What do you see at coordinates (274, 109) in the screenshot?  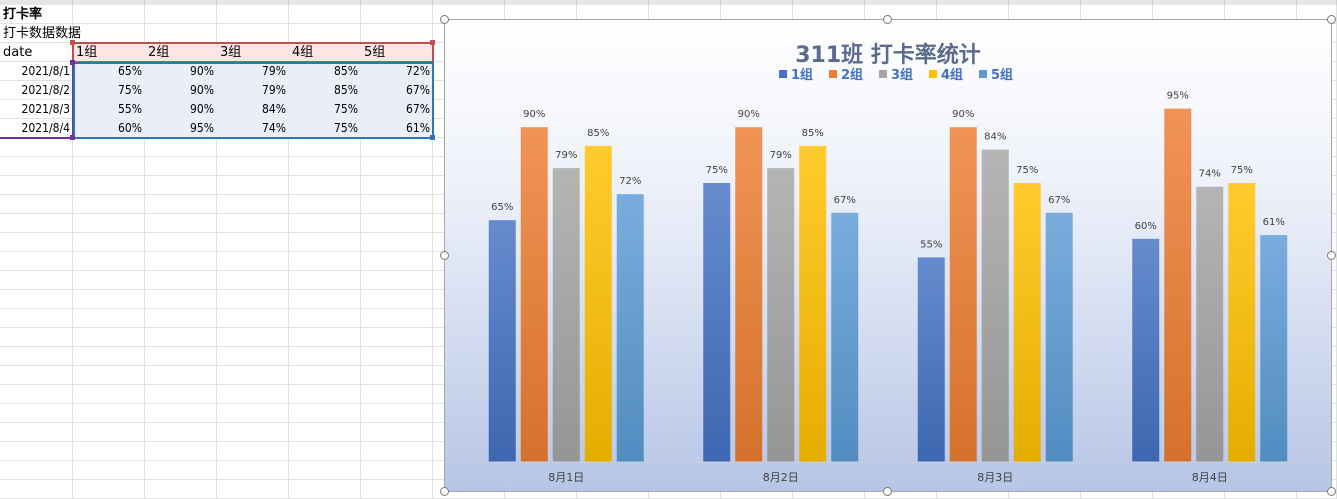 I see `value-cell: 84%` at bounding box center [274, 109].